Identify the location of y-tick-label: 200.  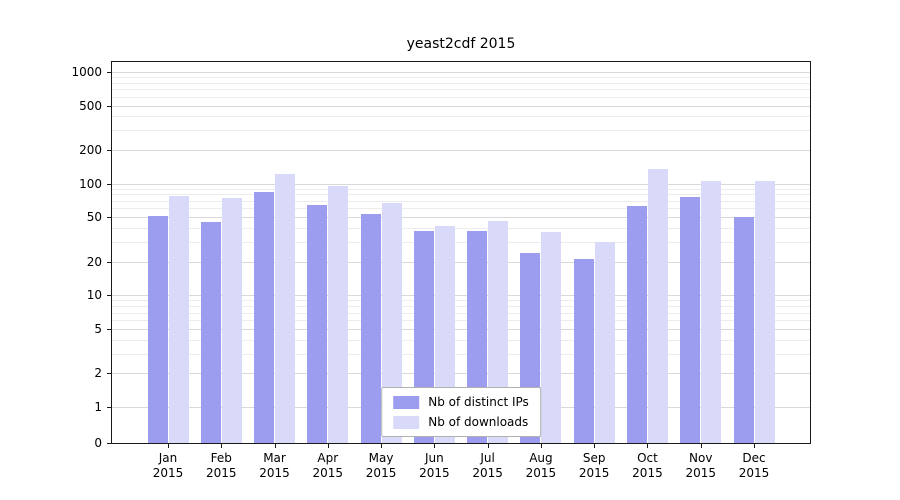
(90, 150).